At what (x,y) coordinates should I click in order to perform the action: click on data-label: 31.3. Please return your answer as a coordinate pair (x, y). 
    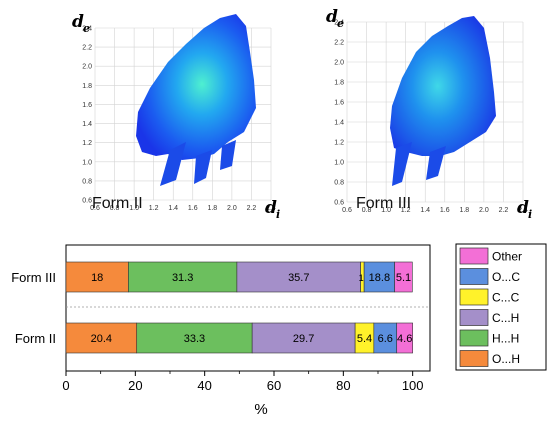
    Looking at the image, I should click on (182, 278).